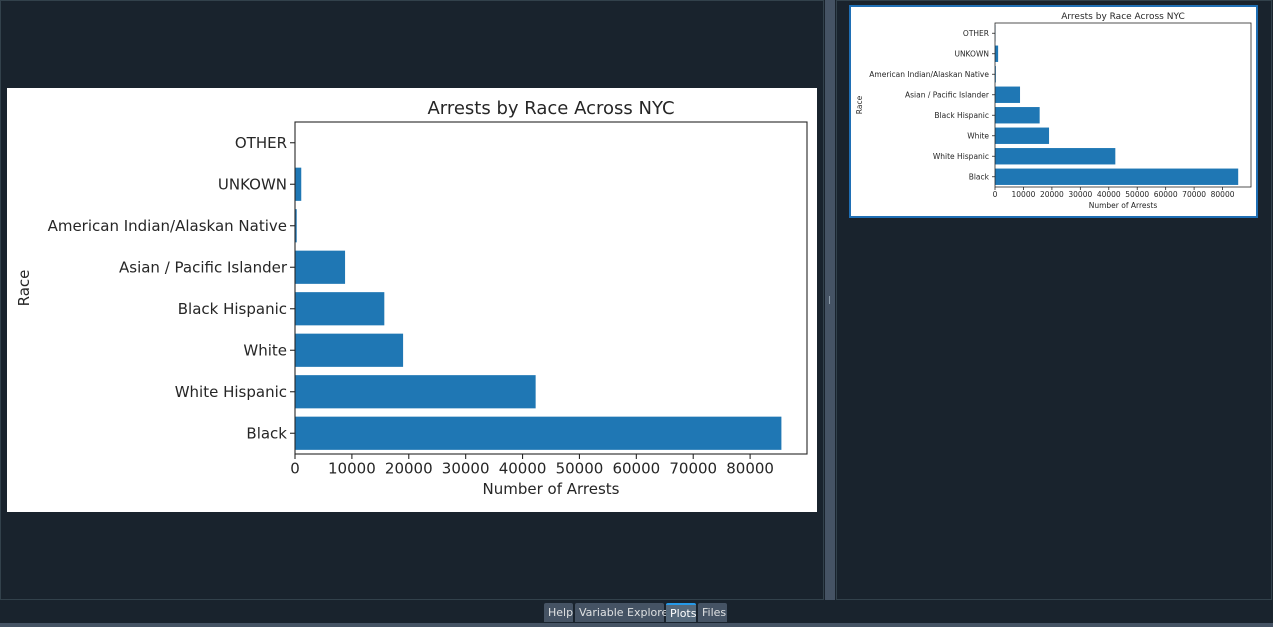  Describe the element at coordinates (352, 468) in the screenshot. I see `main-xtick-label: 10000` at that location.